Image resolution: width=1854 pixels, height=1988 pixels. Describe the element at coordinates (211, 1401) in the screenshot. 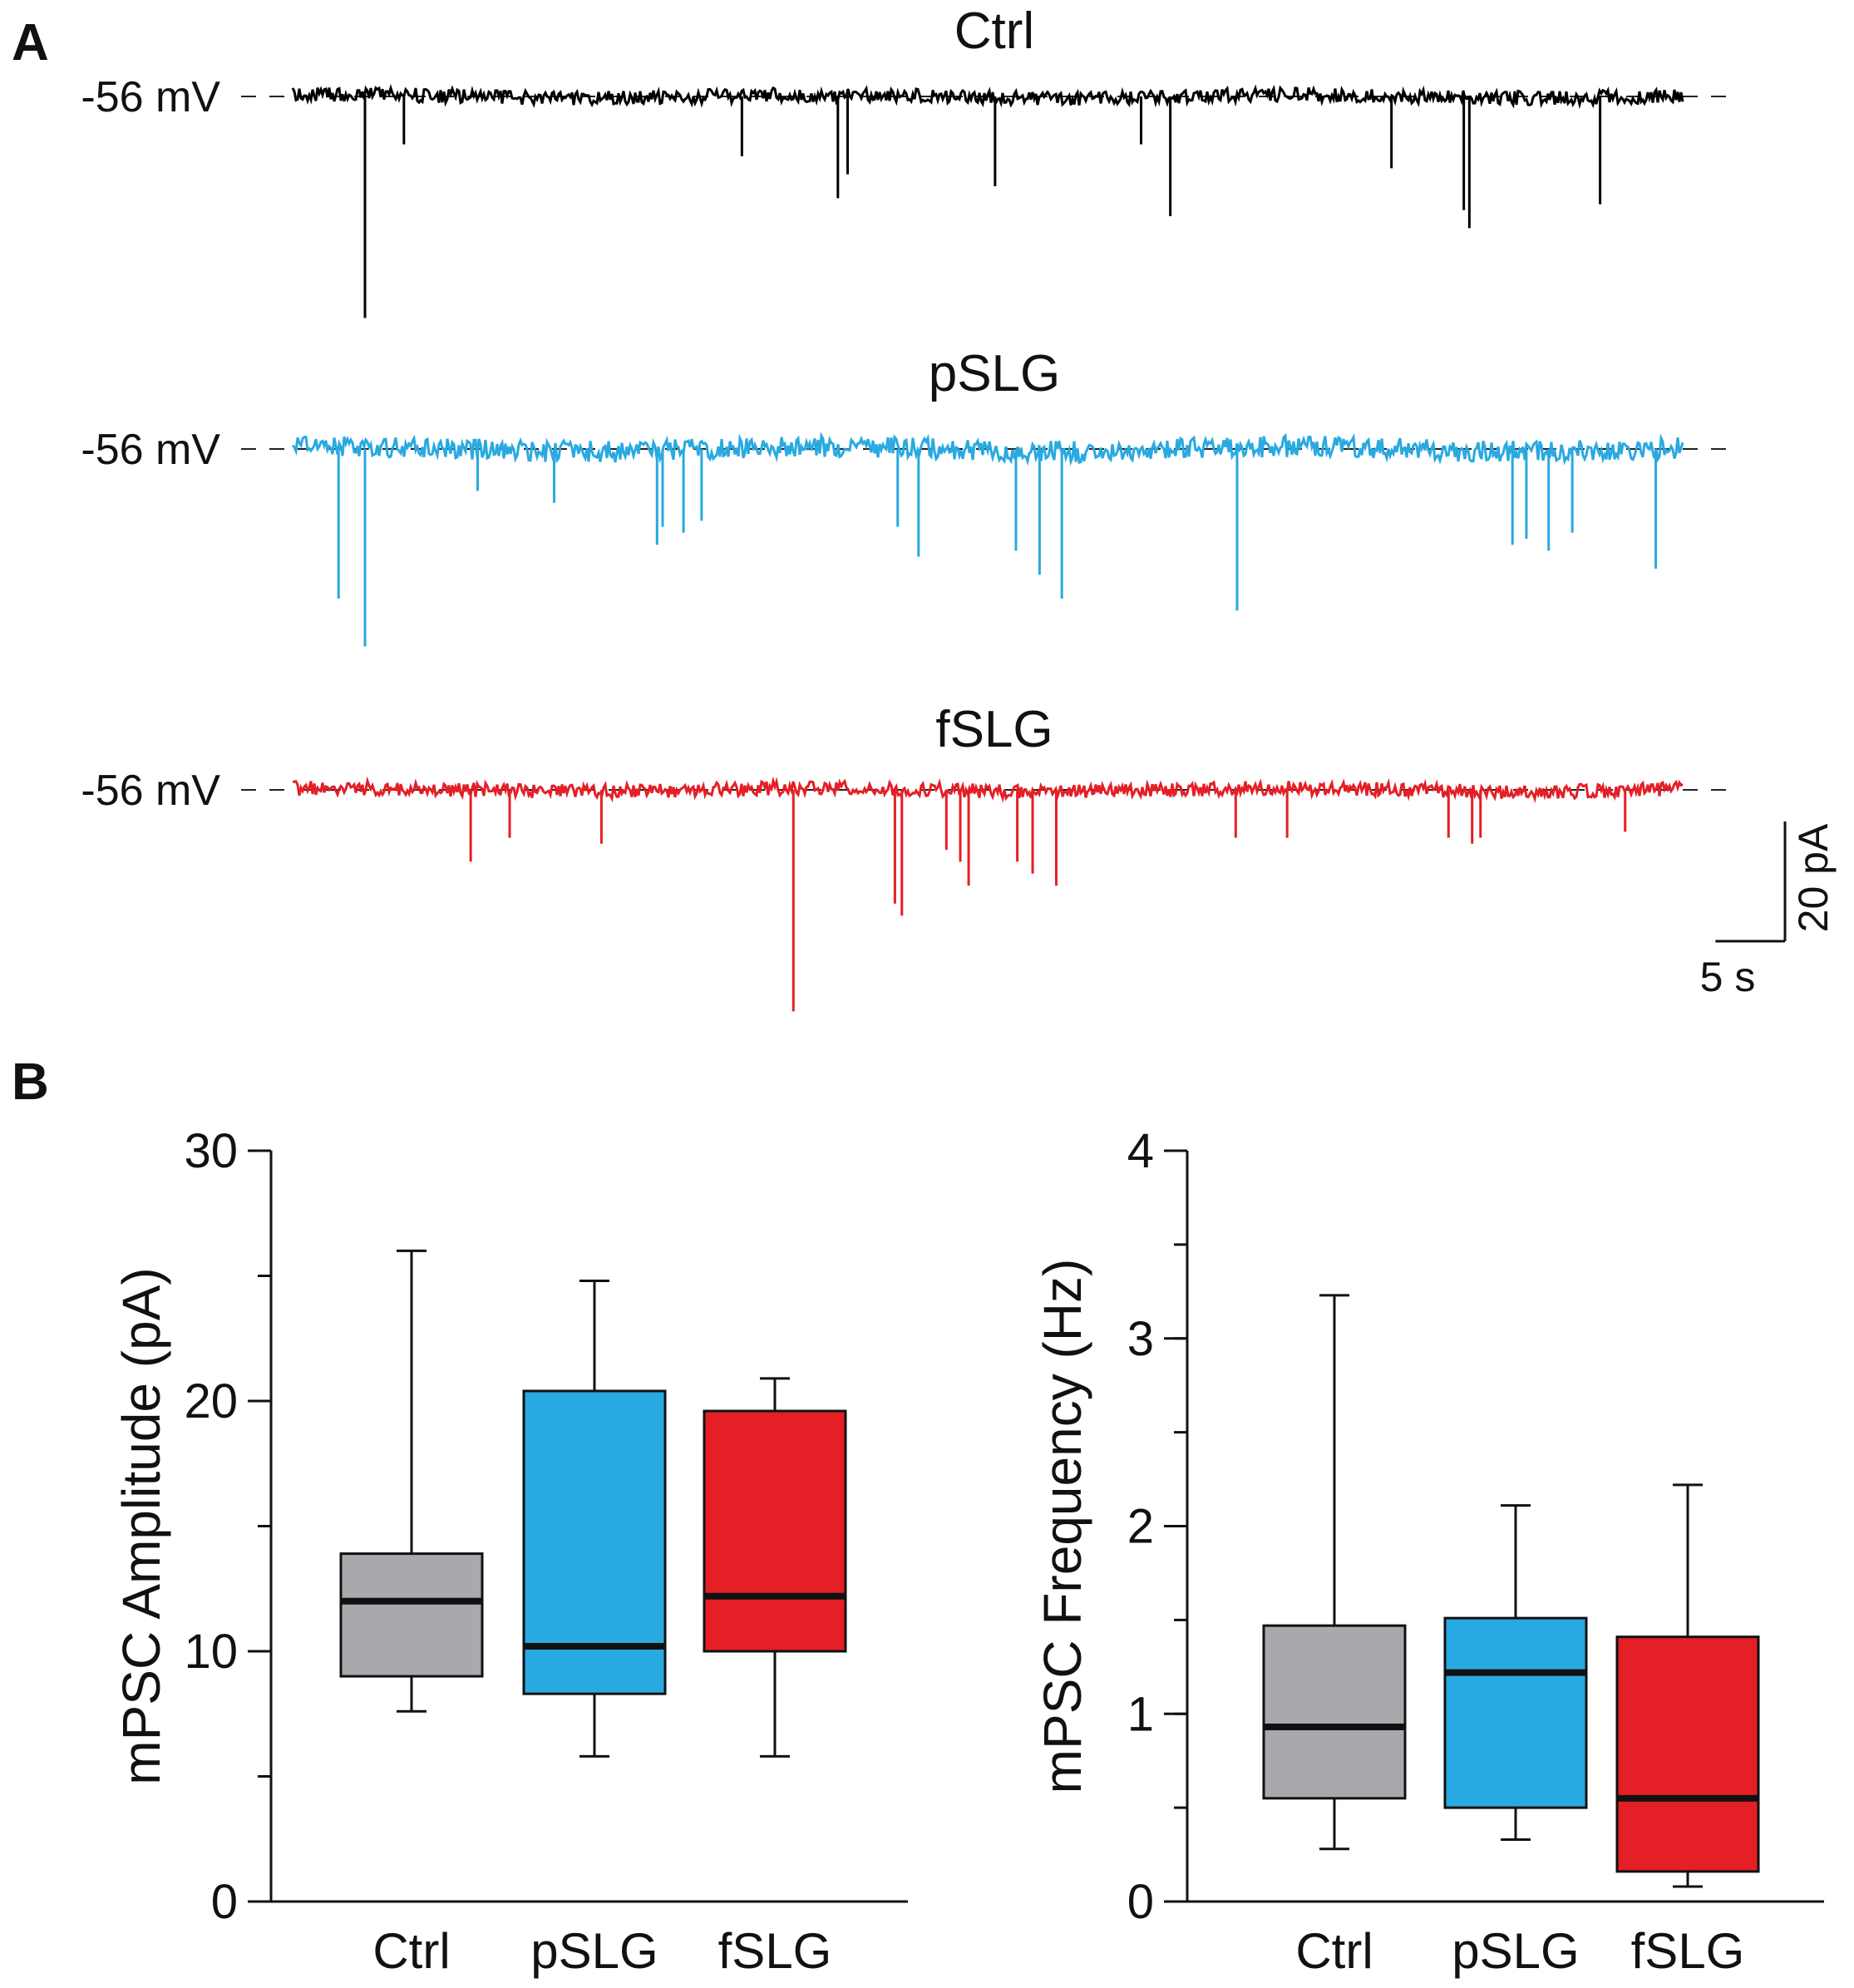

I see `y-tick-label-20: 20` at that location.